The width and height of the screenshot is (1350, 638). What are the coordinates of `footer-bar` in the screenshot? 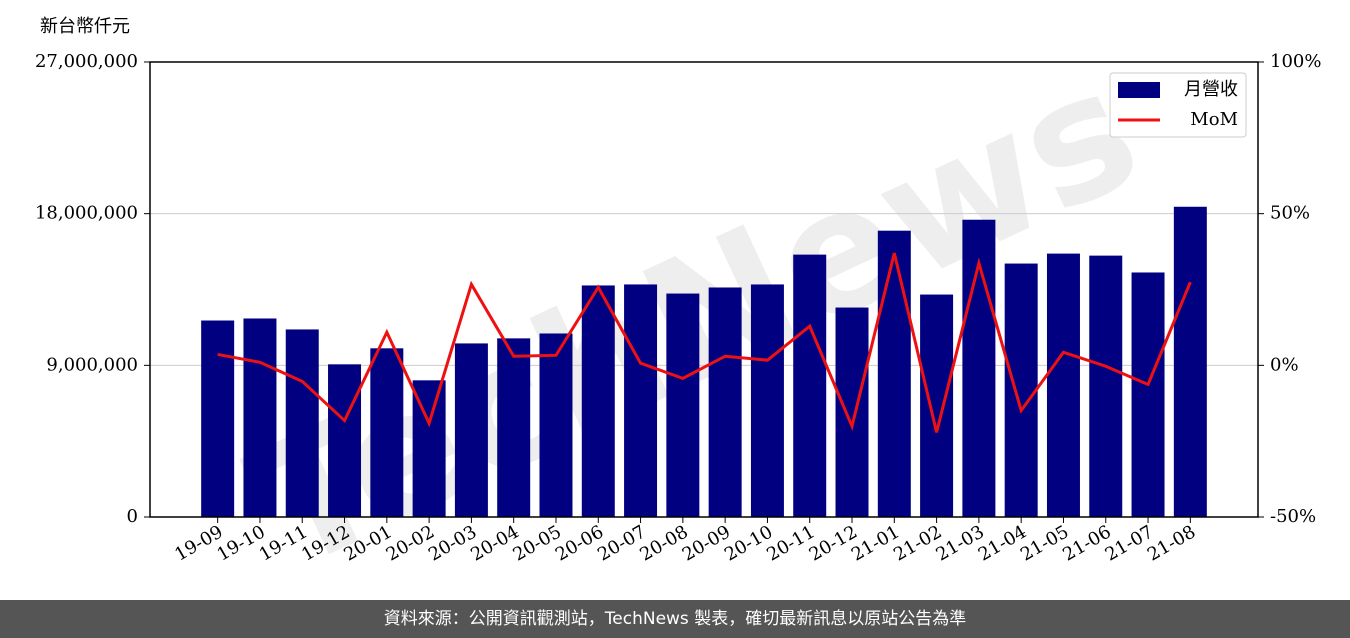 It's located at (675, 619).